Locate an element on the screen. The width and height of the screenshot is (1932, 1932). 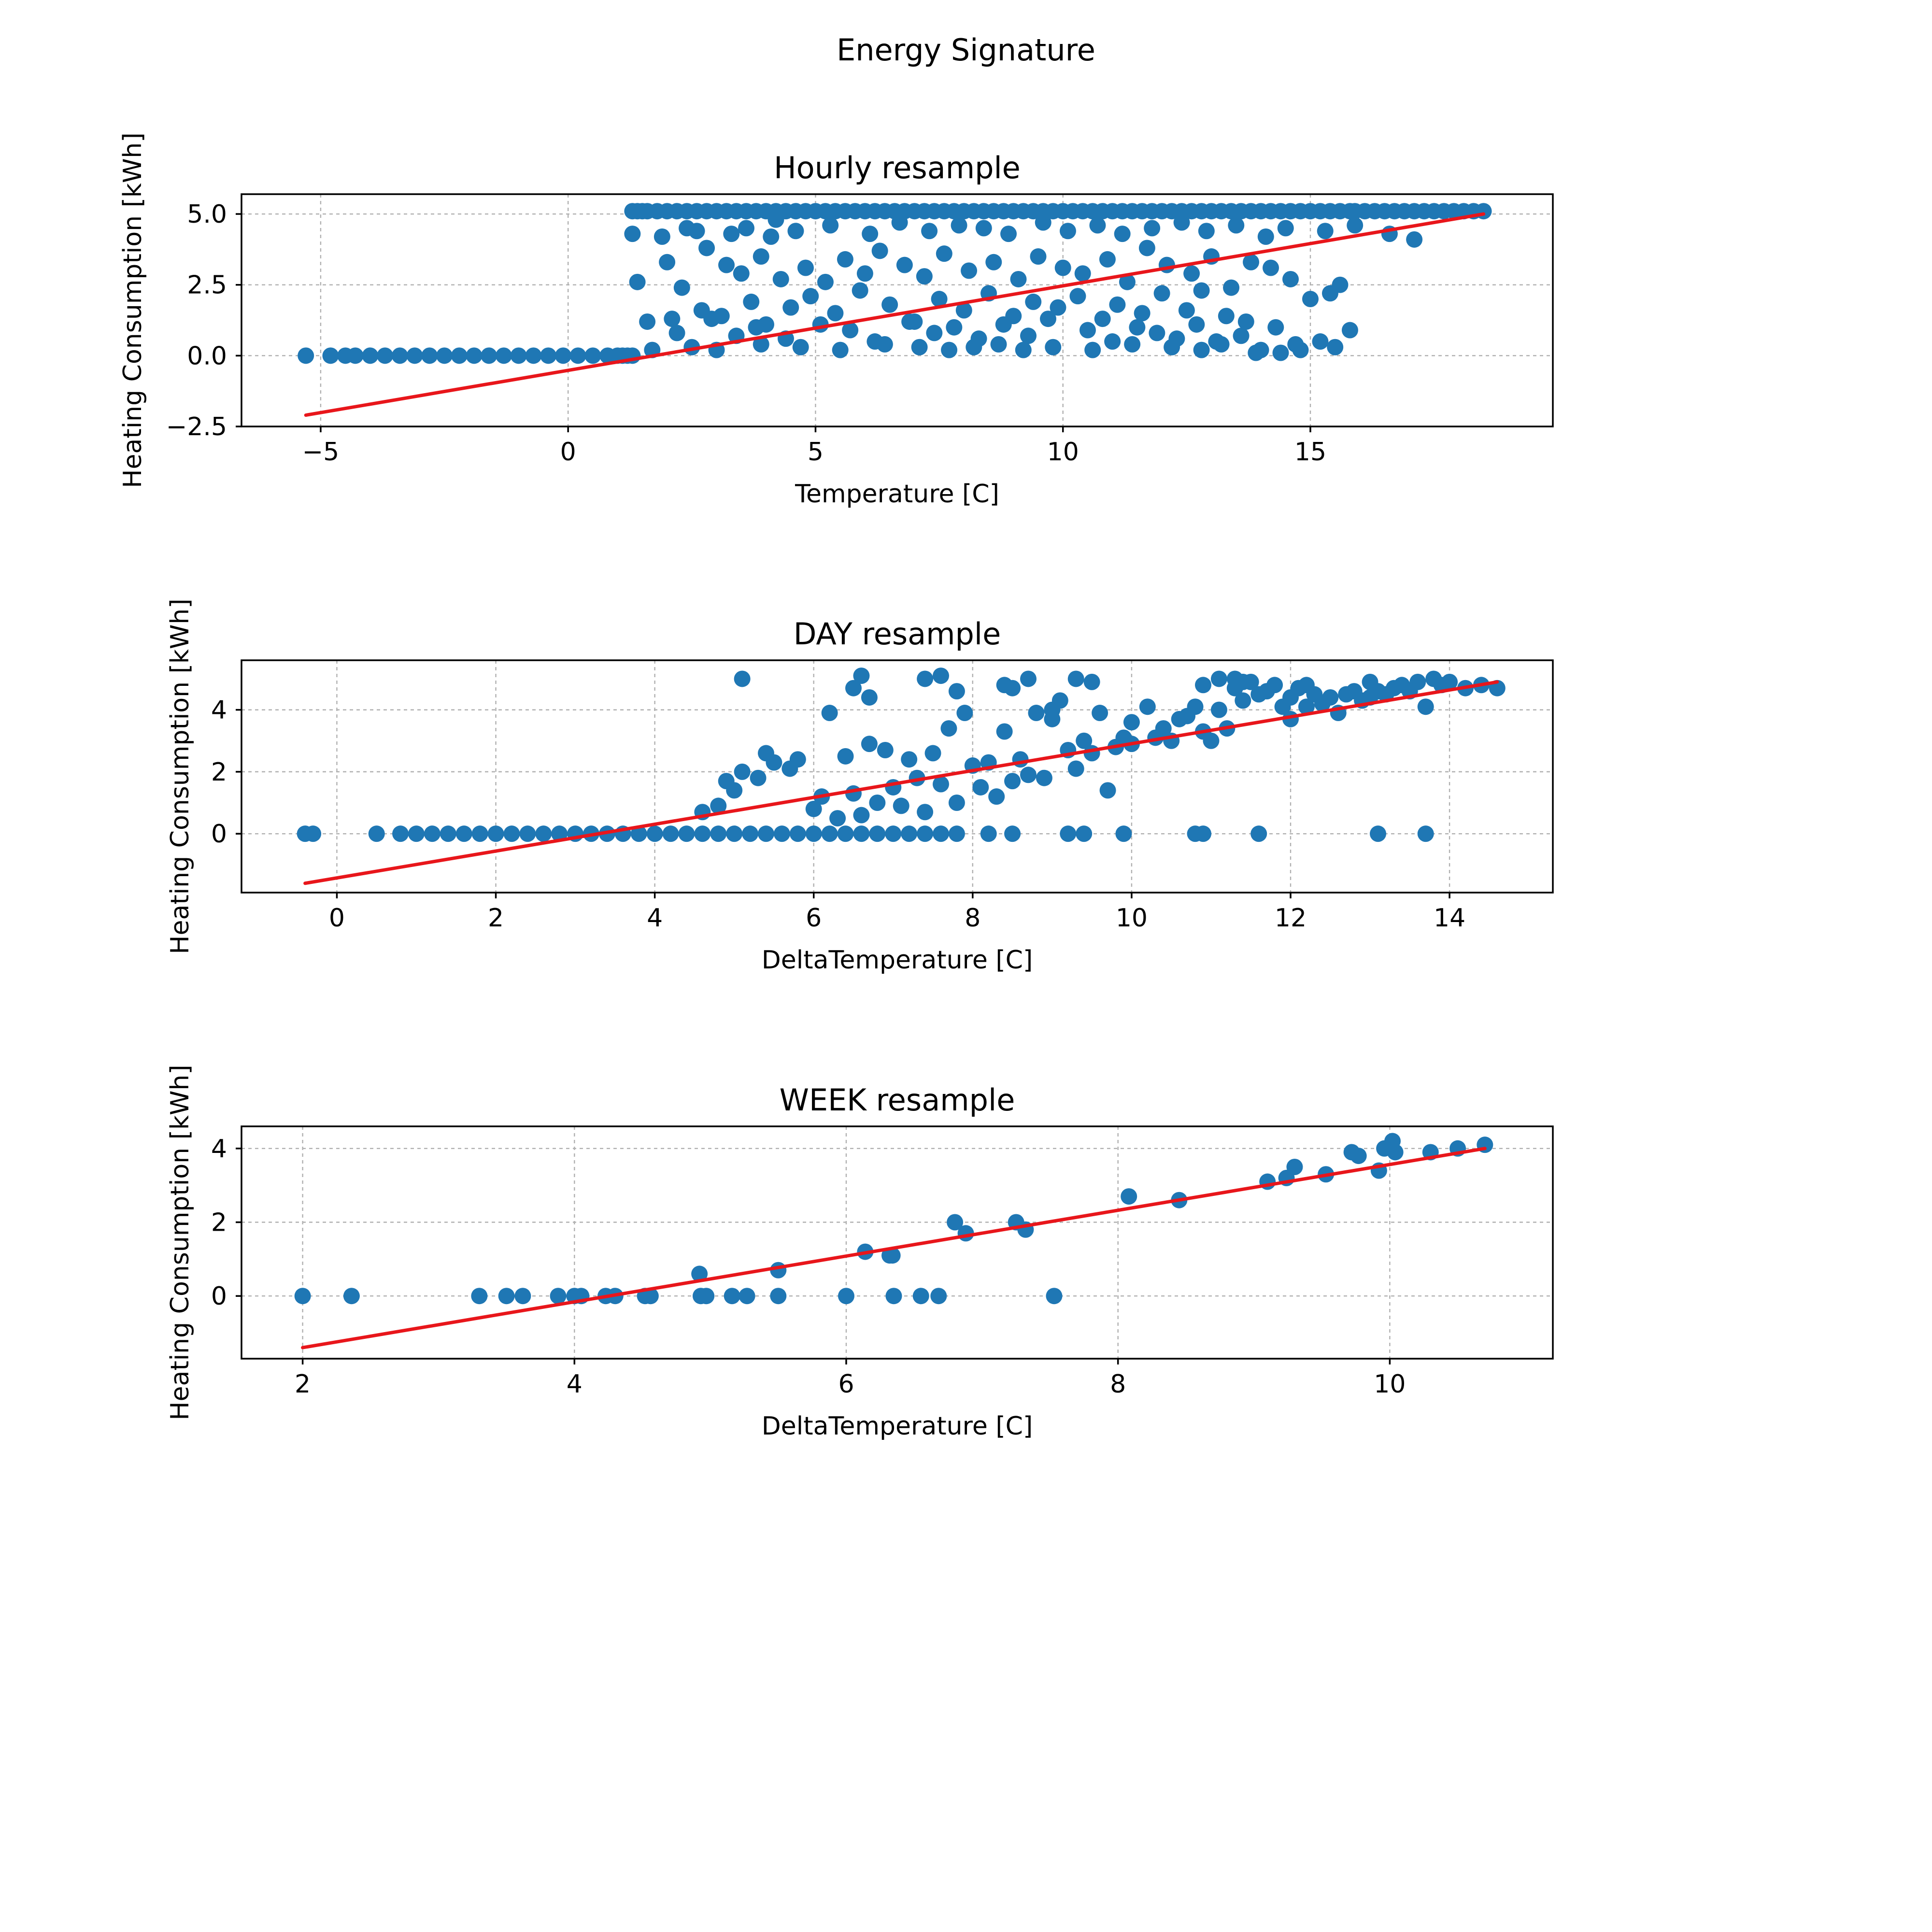
x-tick-label: 4 is located at coordinates (655, 918).